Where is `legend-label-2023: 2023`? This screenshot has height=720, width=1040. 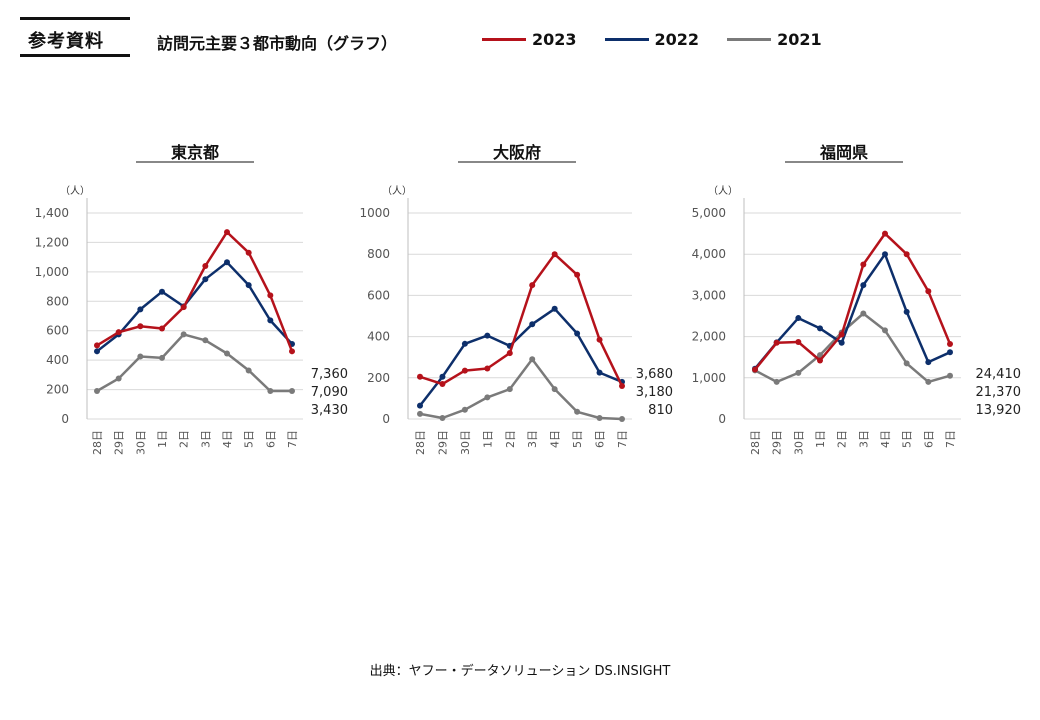
legend-label-2023: 2023 is located at coordinates (554, 39).